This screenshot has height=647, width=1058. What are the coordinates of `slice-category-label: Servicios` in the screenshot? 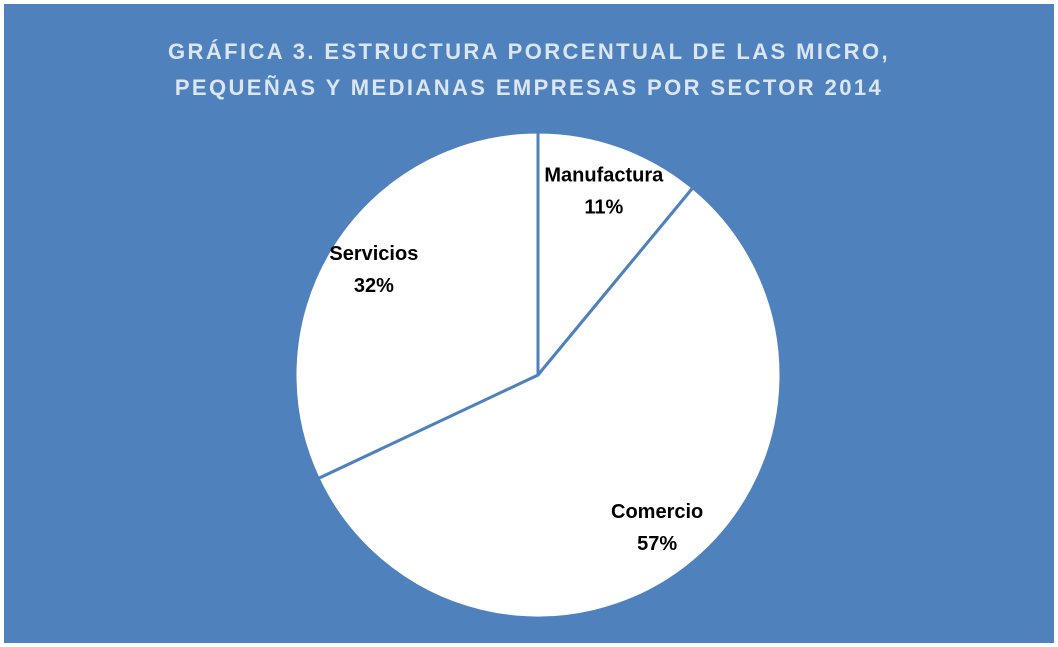 It's located at (373, 254).